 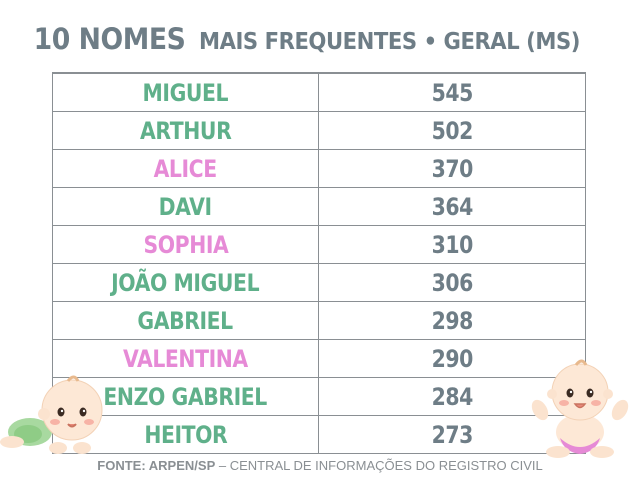 I want to click on name-cell: SOPHIA, so click(x=186, y=244).